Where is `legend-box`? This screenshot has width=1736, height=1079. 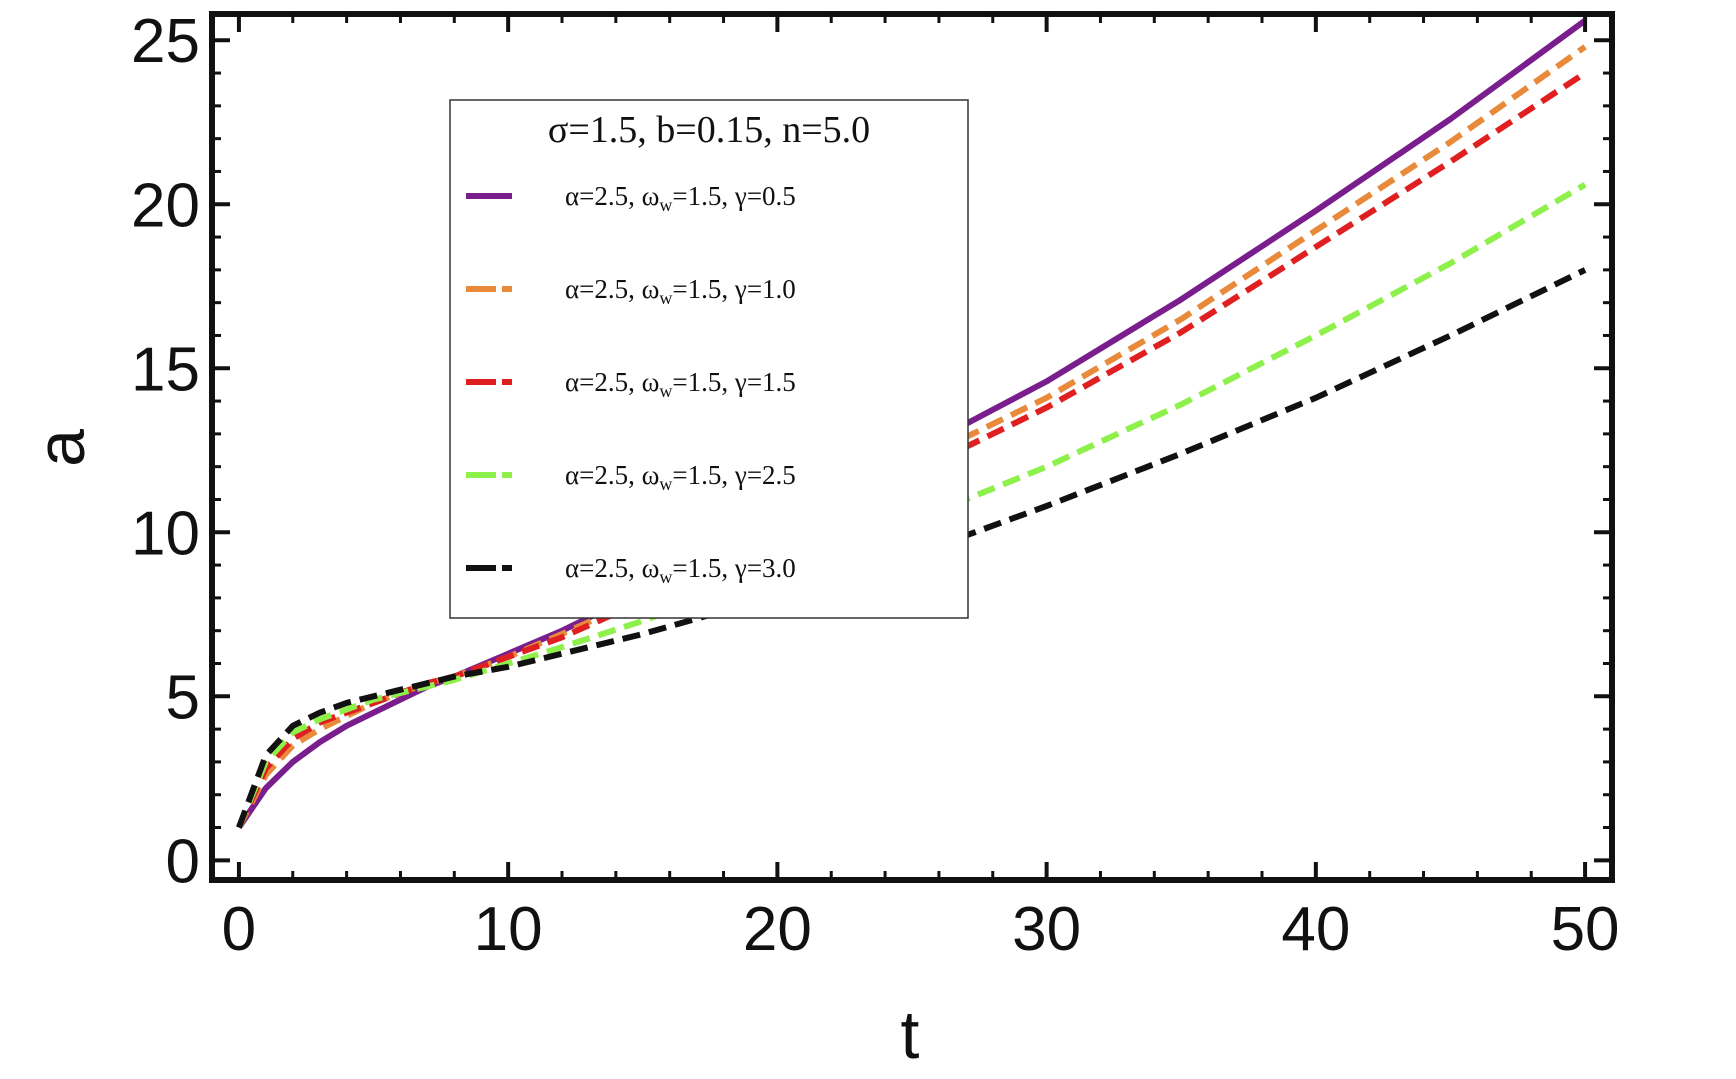 legend-box is located at coordinates (709, 359).